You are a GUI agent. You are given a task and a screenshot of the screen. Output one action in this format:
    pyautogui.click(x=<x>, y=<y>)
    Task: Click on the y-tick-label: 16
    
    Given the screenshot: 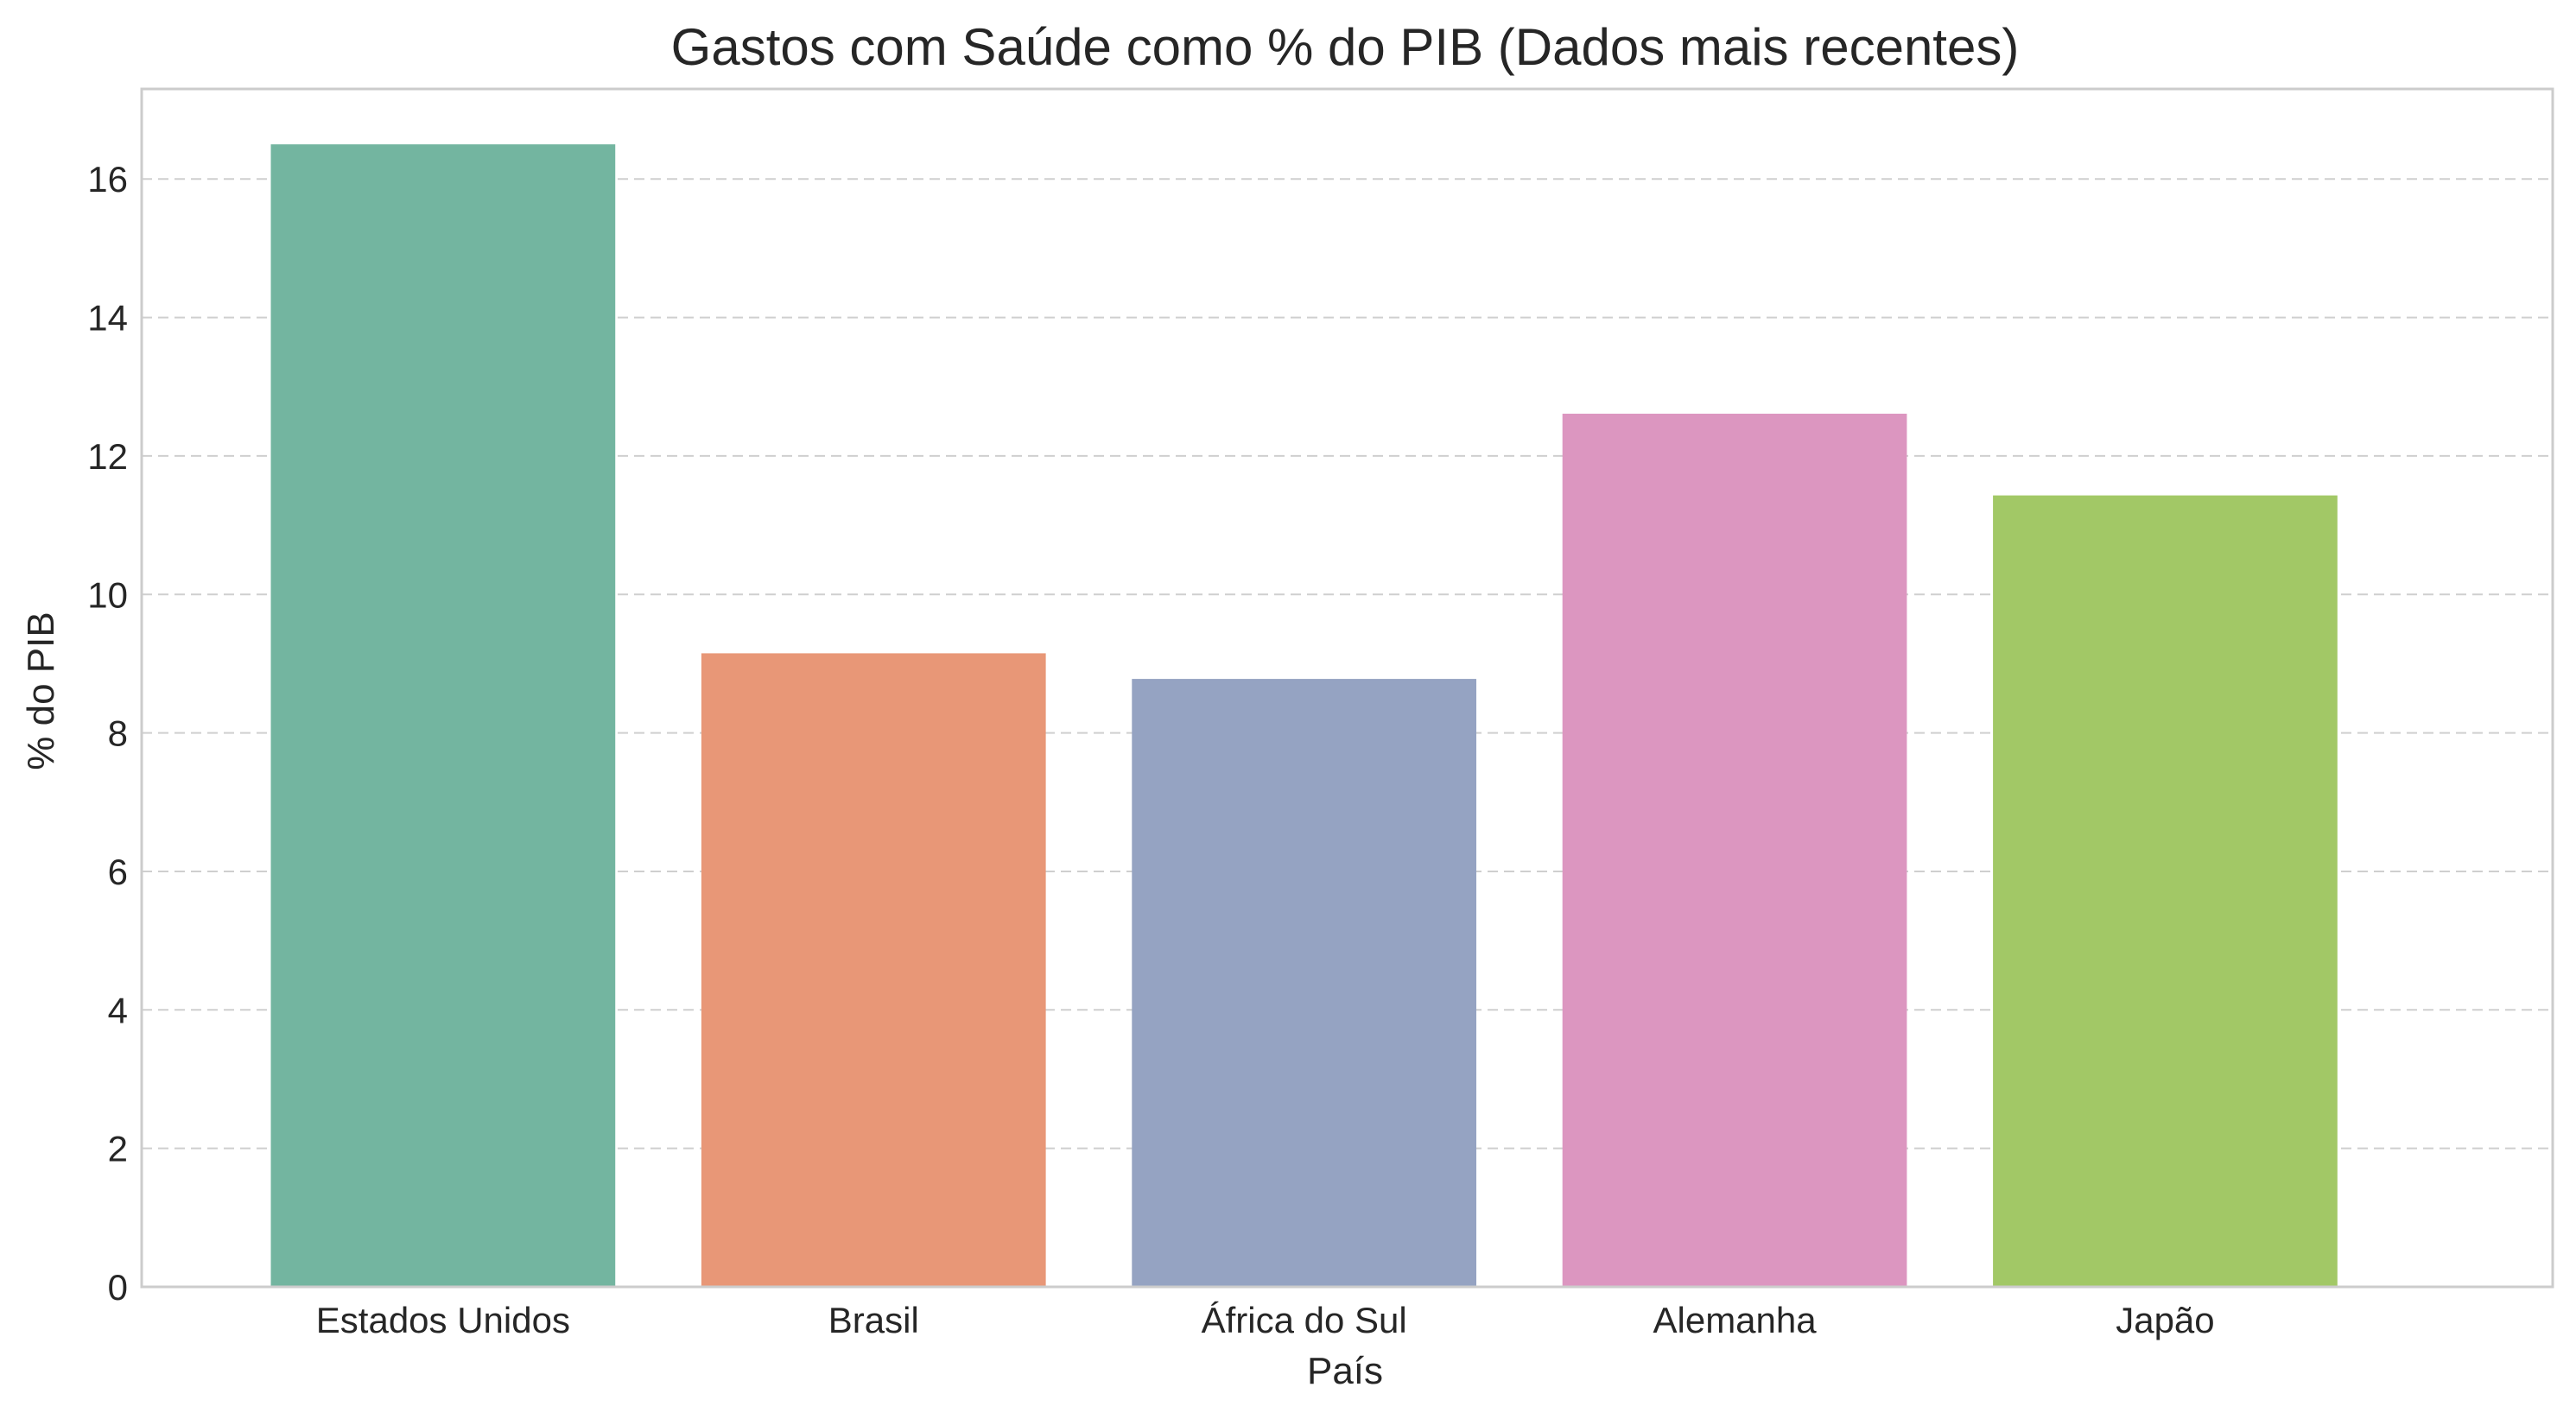 What is the action you would take?
    pyautogui.click(x=107, y=179)
    